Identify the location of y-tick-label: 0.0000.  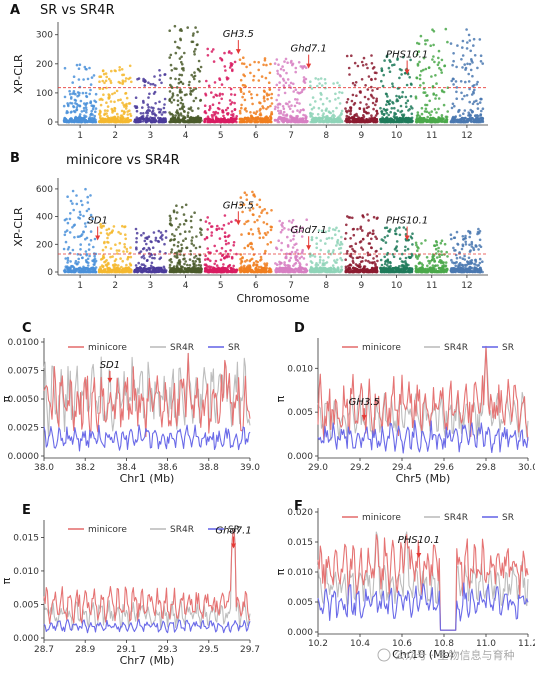
(24, 457).